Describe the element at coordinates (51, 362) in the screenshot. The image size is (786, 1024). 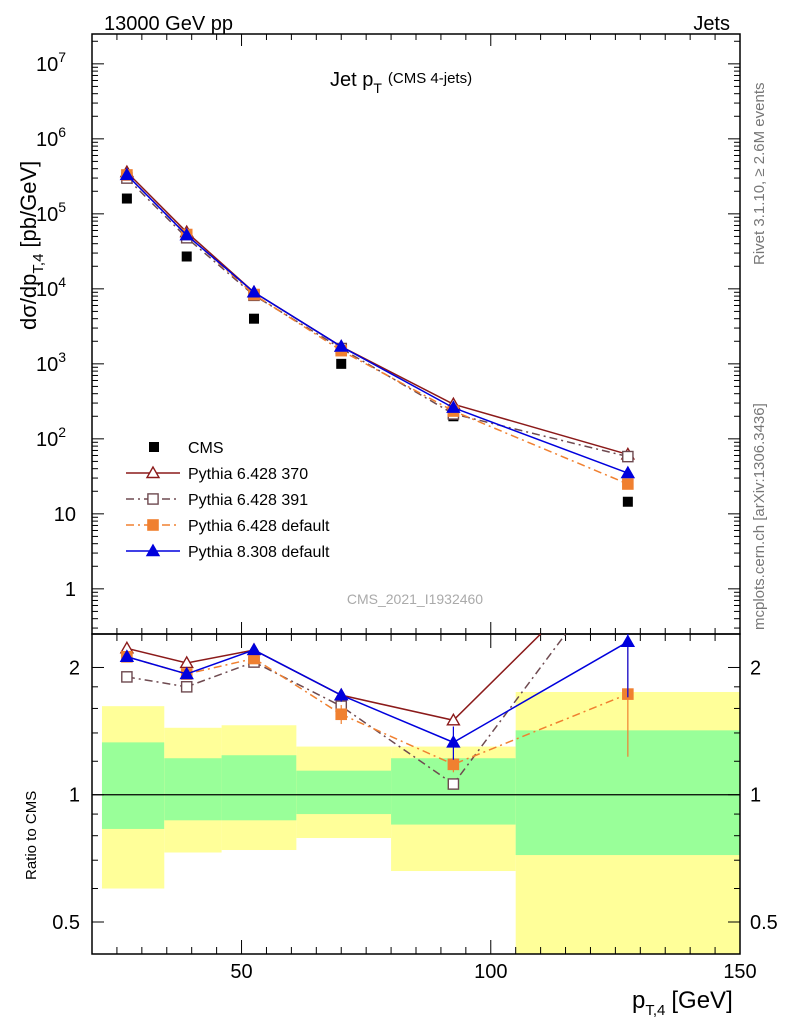
I see `main-y-tick-label: 10³` at that location.